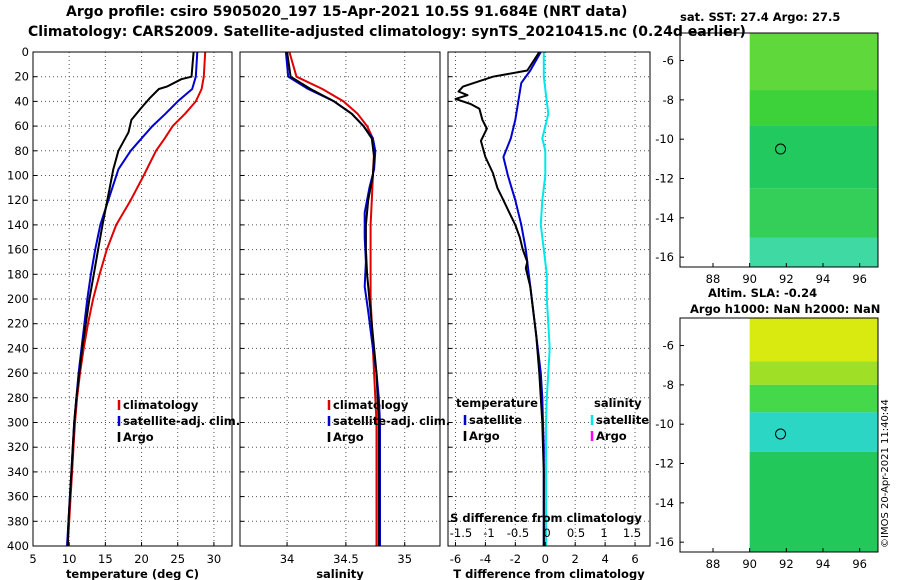 This screenshot has width=900, height=580. I want to click on secondary-x-axis-label: S difference from climatology, so click(546, 518).